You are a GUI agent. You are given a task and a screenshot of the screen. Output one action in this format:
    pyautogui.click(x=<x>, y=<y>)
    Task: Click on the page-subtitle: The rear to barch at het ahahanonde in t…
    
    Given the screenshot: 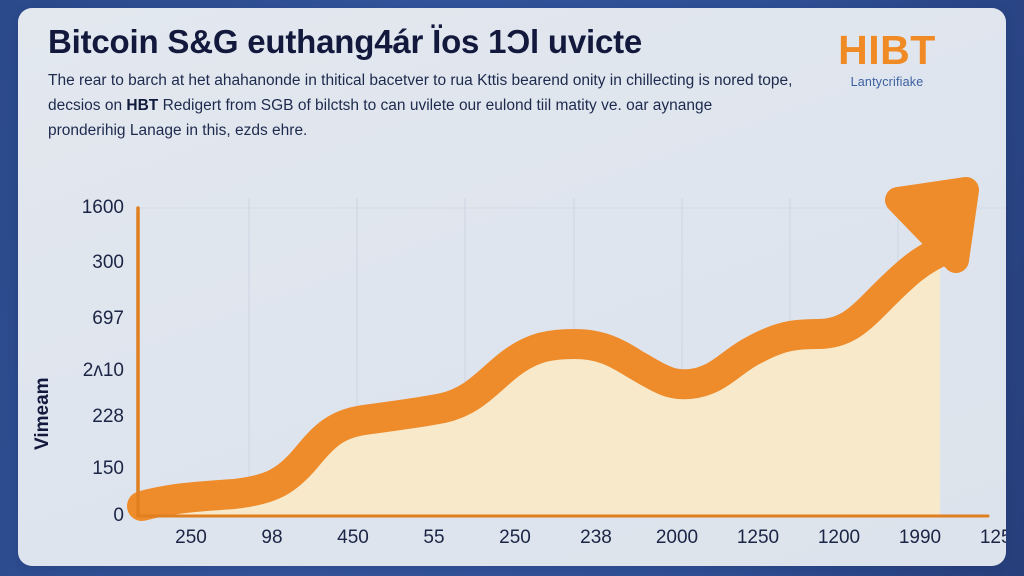 What is the action you would take?
    pyautogui.click(x=420, y=106)
    